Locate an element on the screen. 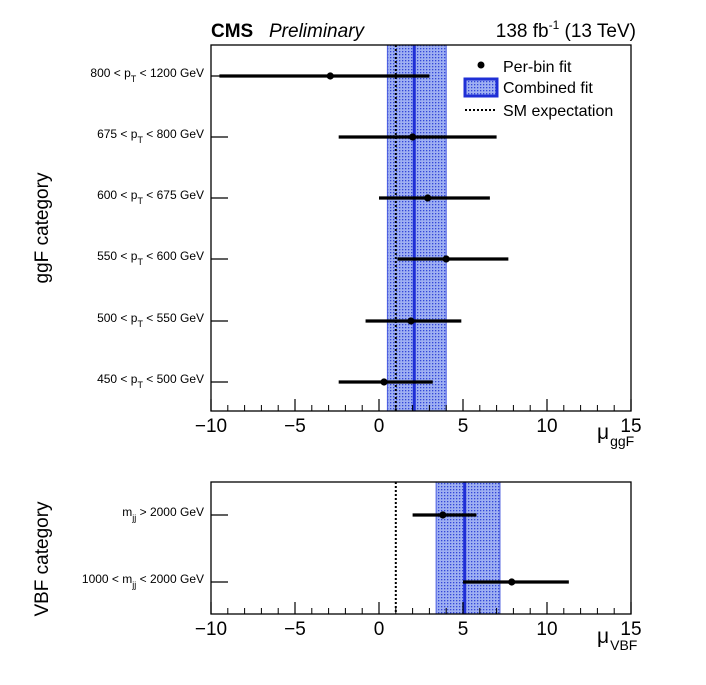 This screenshot has width=706, height=685. vbf-band-pattern is located at coordinates (468, 548).